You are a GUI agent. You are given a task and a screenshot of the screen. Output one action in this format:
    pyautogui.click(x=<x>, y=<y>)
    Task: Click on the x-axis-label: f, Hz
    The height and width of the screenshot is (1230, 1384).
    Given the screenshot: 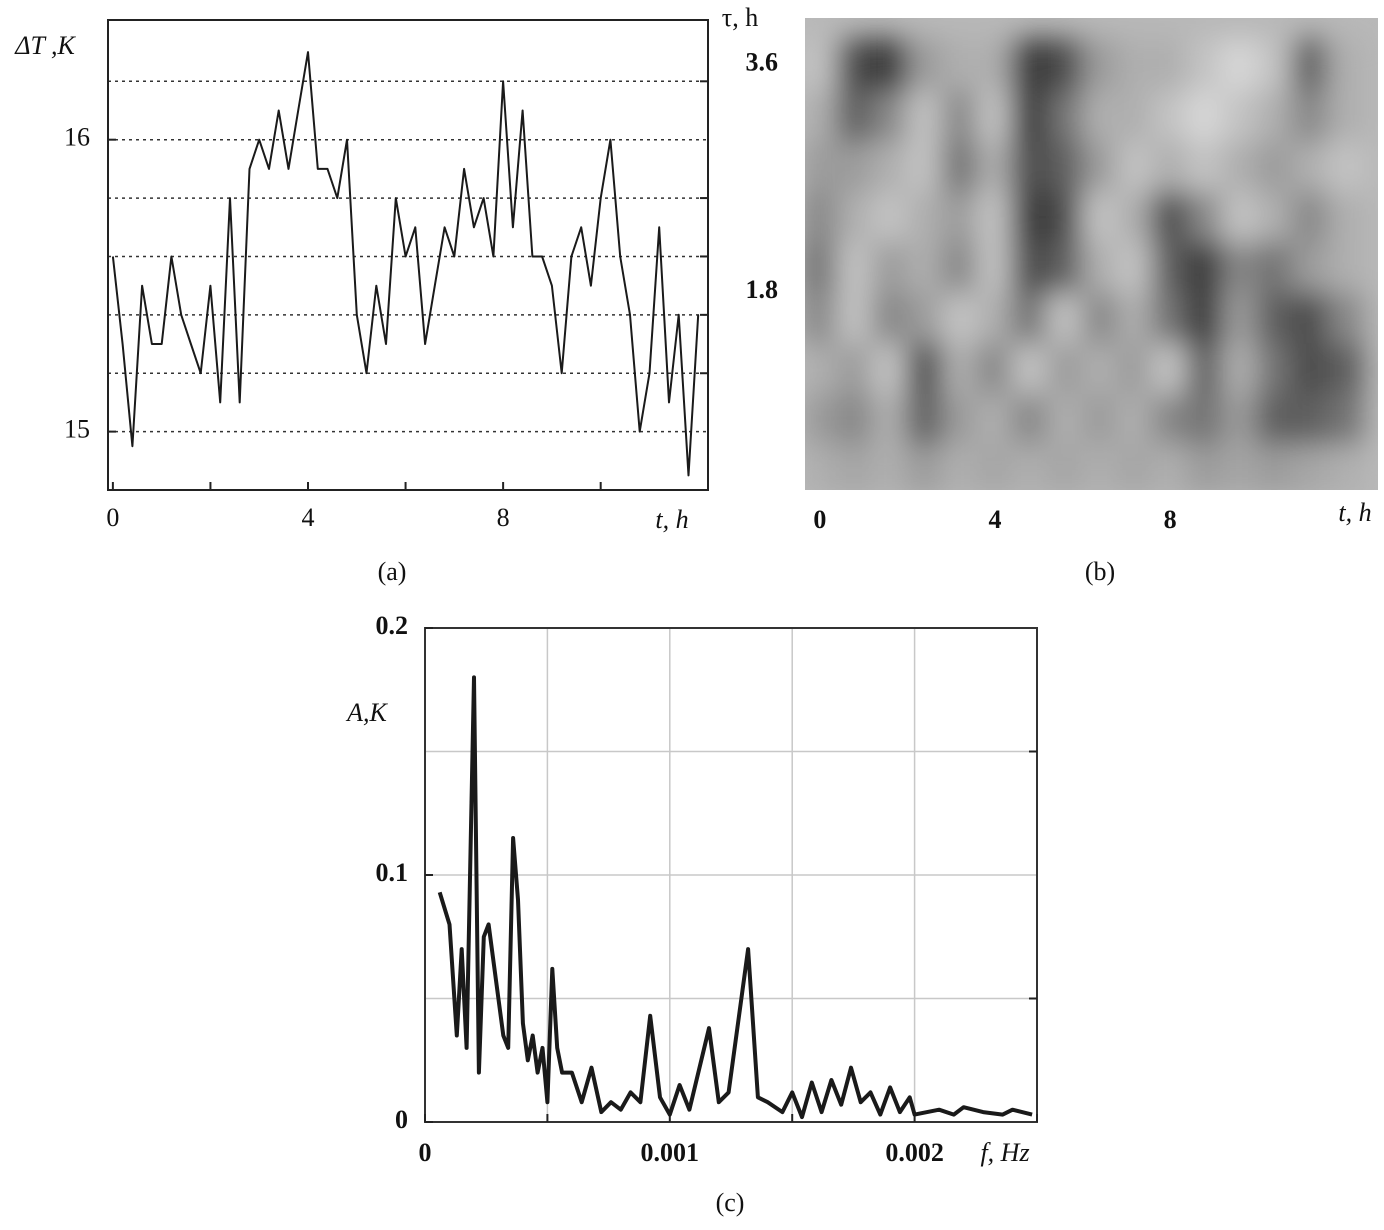 What is the action you would take?
    pyautogui.click(x=1004, y=1152)
    